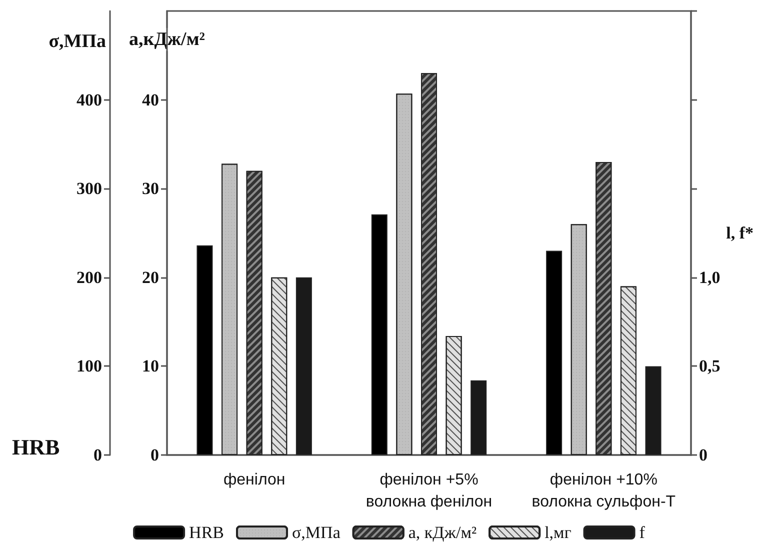 The image size is (778, 552). Describe the element at coordinates (150, 366) in the screenshot. I see `y2-tick-label: 10` at that location.